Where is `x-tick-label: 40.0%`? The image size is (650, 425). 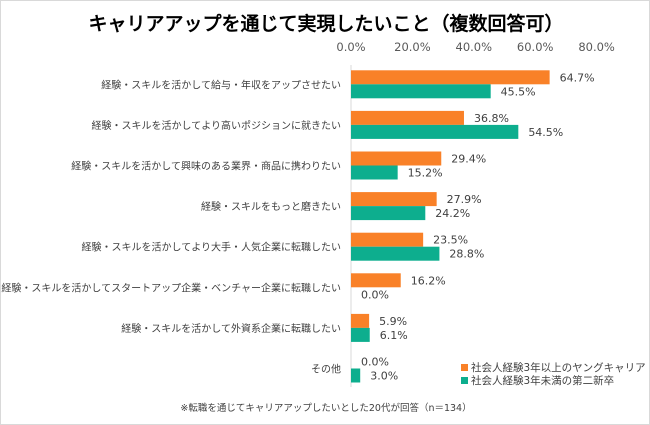 x-tick-label: 40.0% is located at coordinates (474, 47).